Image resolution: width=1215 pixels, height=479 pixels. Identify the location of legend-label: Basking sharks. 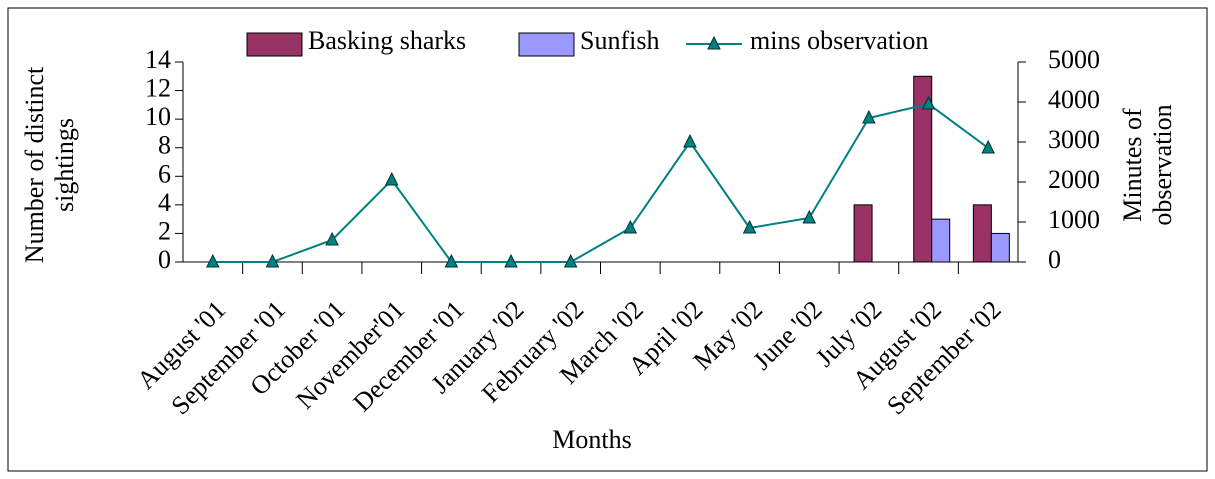
(387, 40).